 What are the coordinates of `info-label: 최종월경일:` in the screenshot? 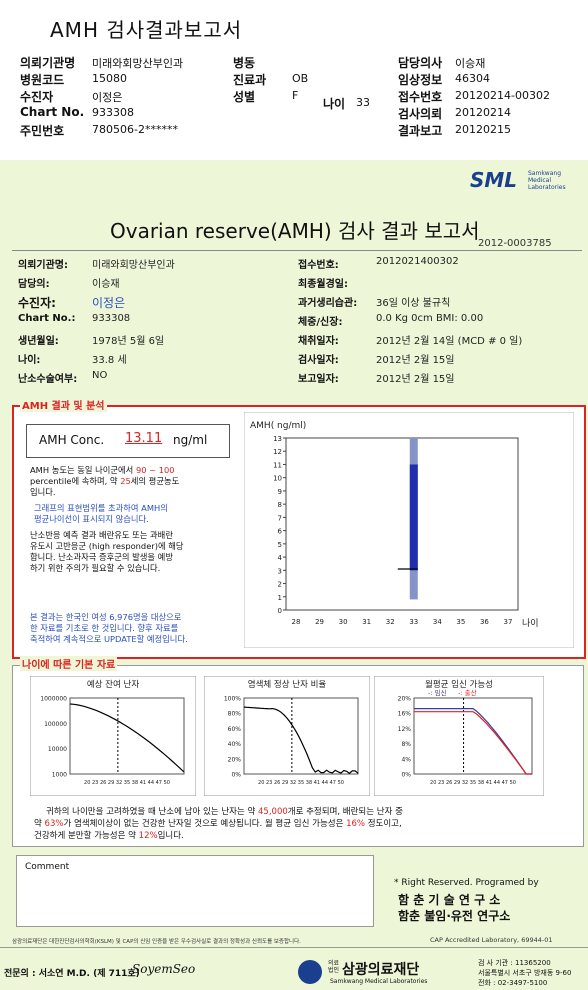 It's located at (323, 284).